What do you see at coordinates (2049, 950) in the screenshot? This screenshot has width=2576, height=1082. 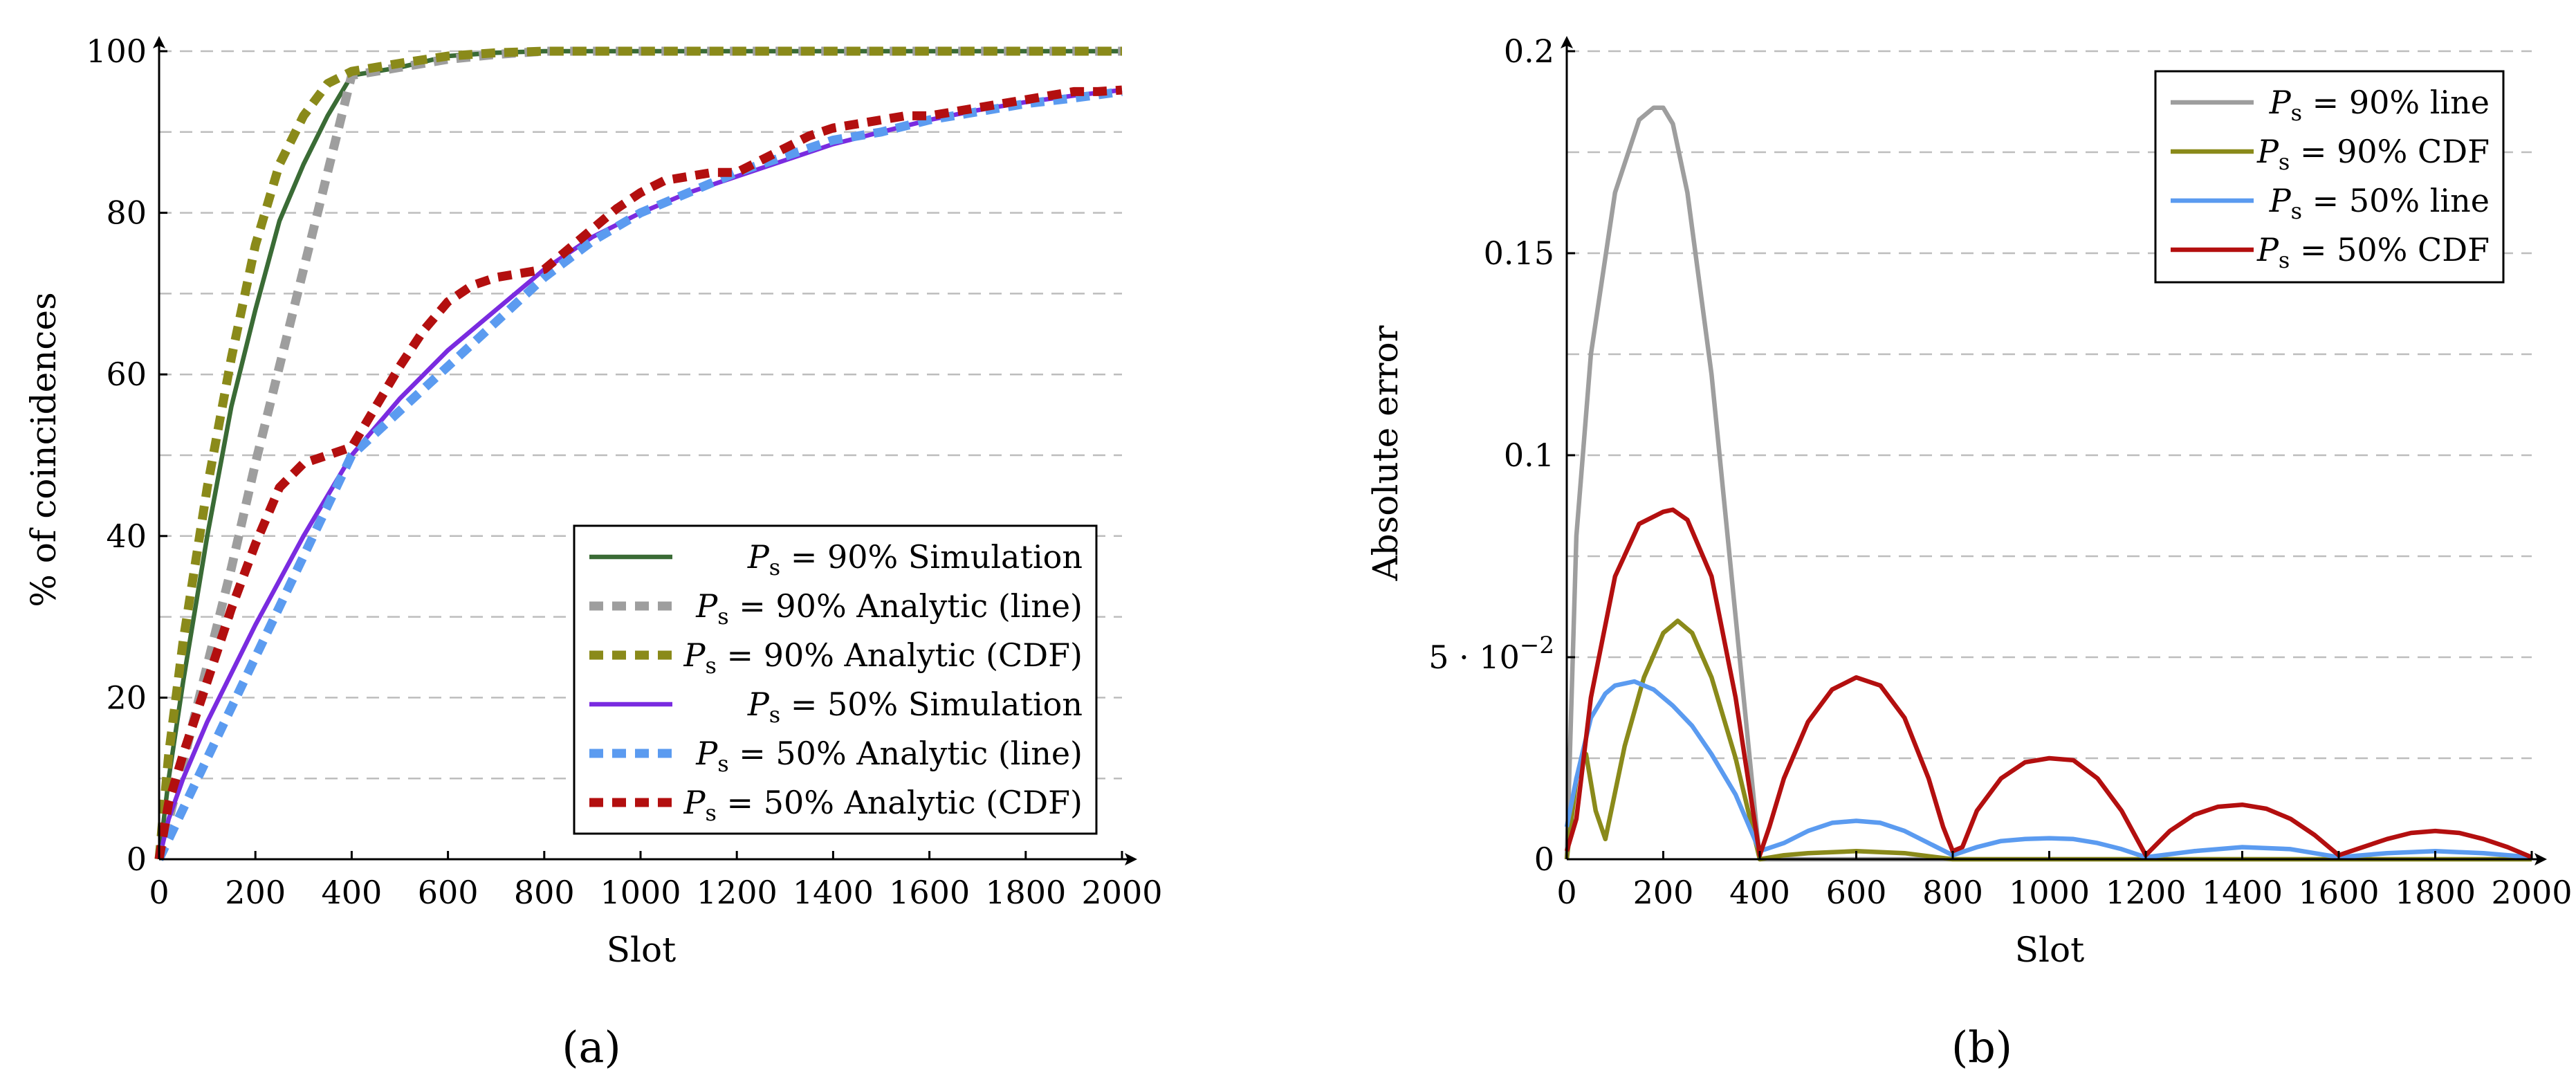 I see `x-axis-label-b: Slot` at bounding box center [2049, 950].